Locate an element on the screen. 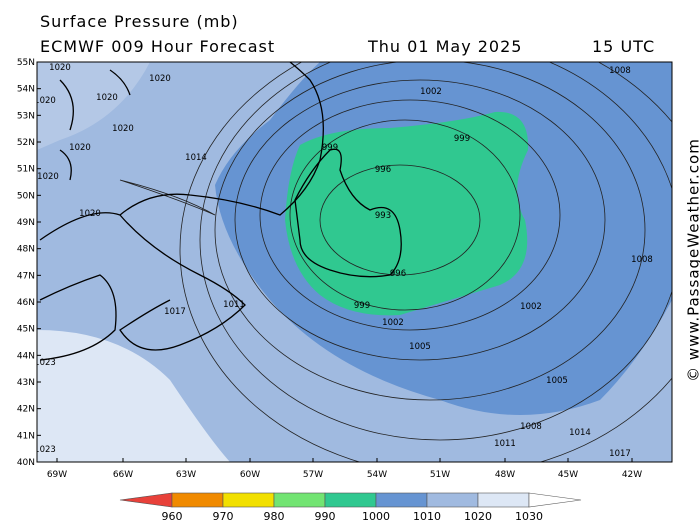  colorbar-label: 1000 is located at coordinates (376, 516).